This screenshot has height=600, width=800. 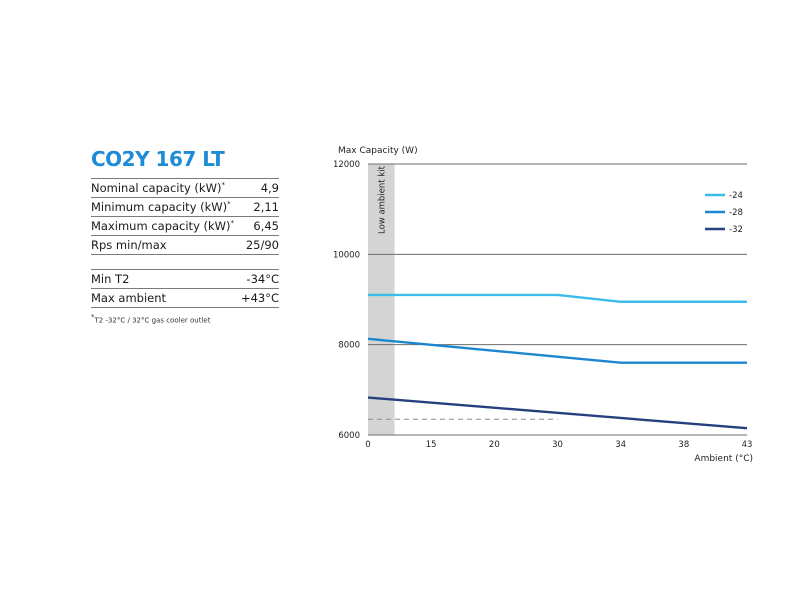 What do you see at coordinates (747, 445) in the screenshot?
I see `x-tick-label: 43` at bounding box center [747, 445].